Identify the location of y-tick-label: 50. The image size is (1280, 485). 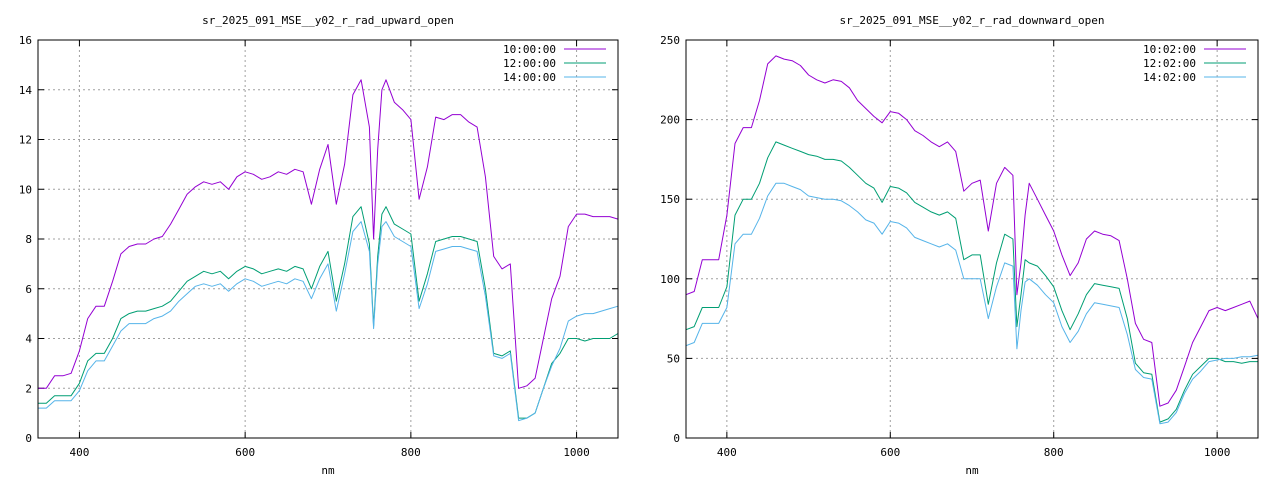
(673, 358).